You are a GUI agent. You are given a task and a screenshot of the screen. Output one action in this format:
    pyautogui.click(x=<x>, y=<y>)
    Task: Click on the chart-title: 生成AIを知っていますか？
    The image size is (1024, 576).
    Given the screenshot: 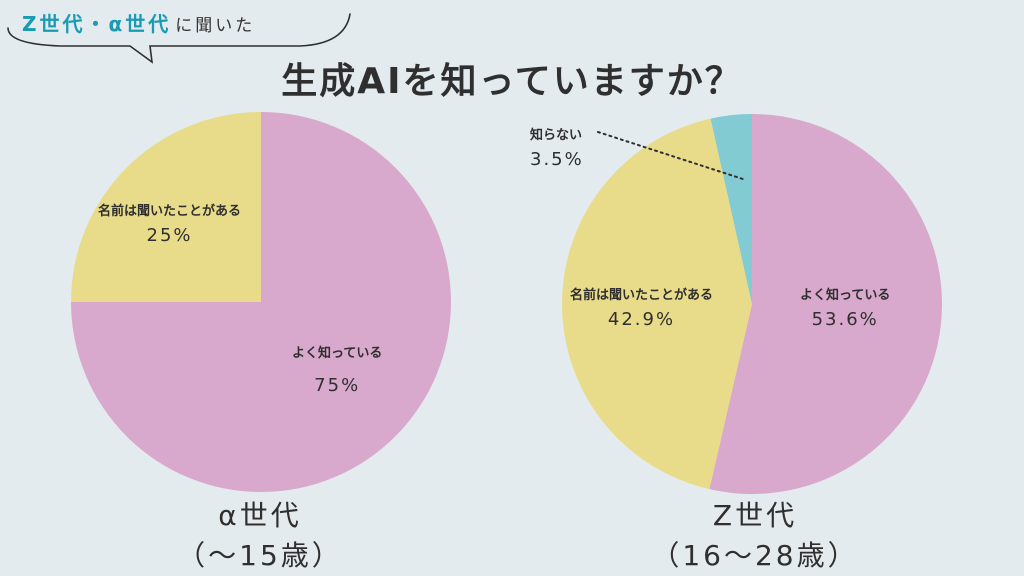 What is the action you would take?
    pyautogui.click(x=512, y=81)
    